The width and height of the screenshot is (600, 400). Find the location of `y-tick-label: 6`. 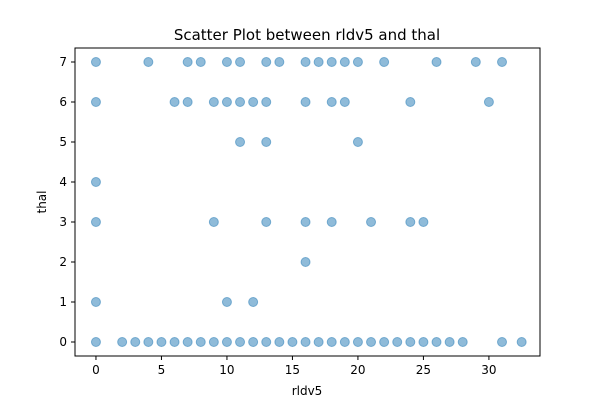

y-tick-label: 6 is located at coordinates (63, 102).